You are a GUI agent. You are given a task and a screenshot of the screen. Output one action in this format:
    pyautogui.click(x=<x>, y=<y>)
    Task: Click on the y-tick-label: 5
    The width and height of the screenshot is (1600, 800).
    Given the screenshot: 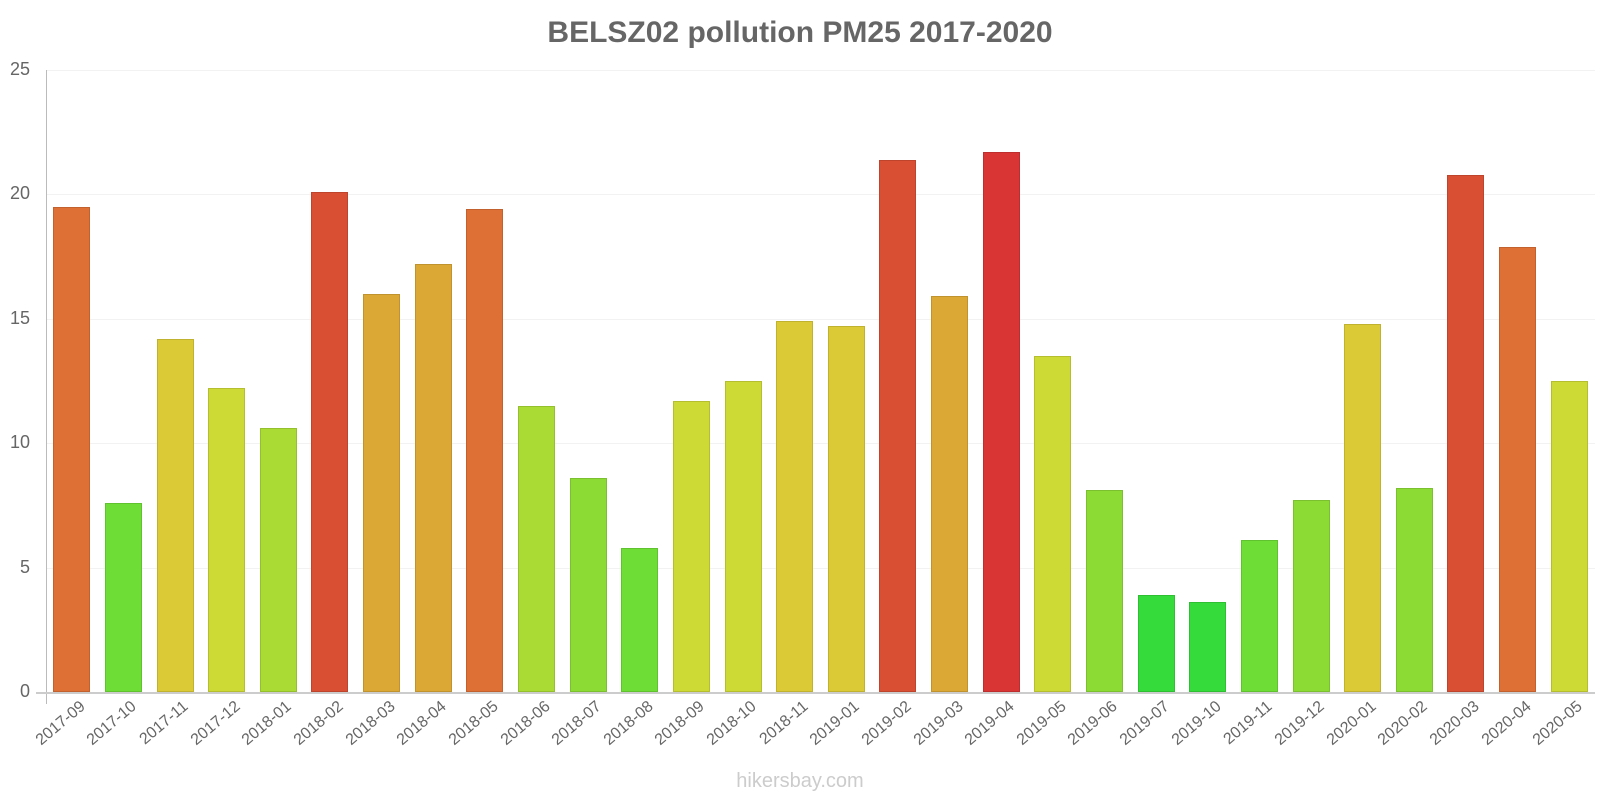 What is the action you would take?
    pyautogui.click(x=24, y=566)
    